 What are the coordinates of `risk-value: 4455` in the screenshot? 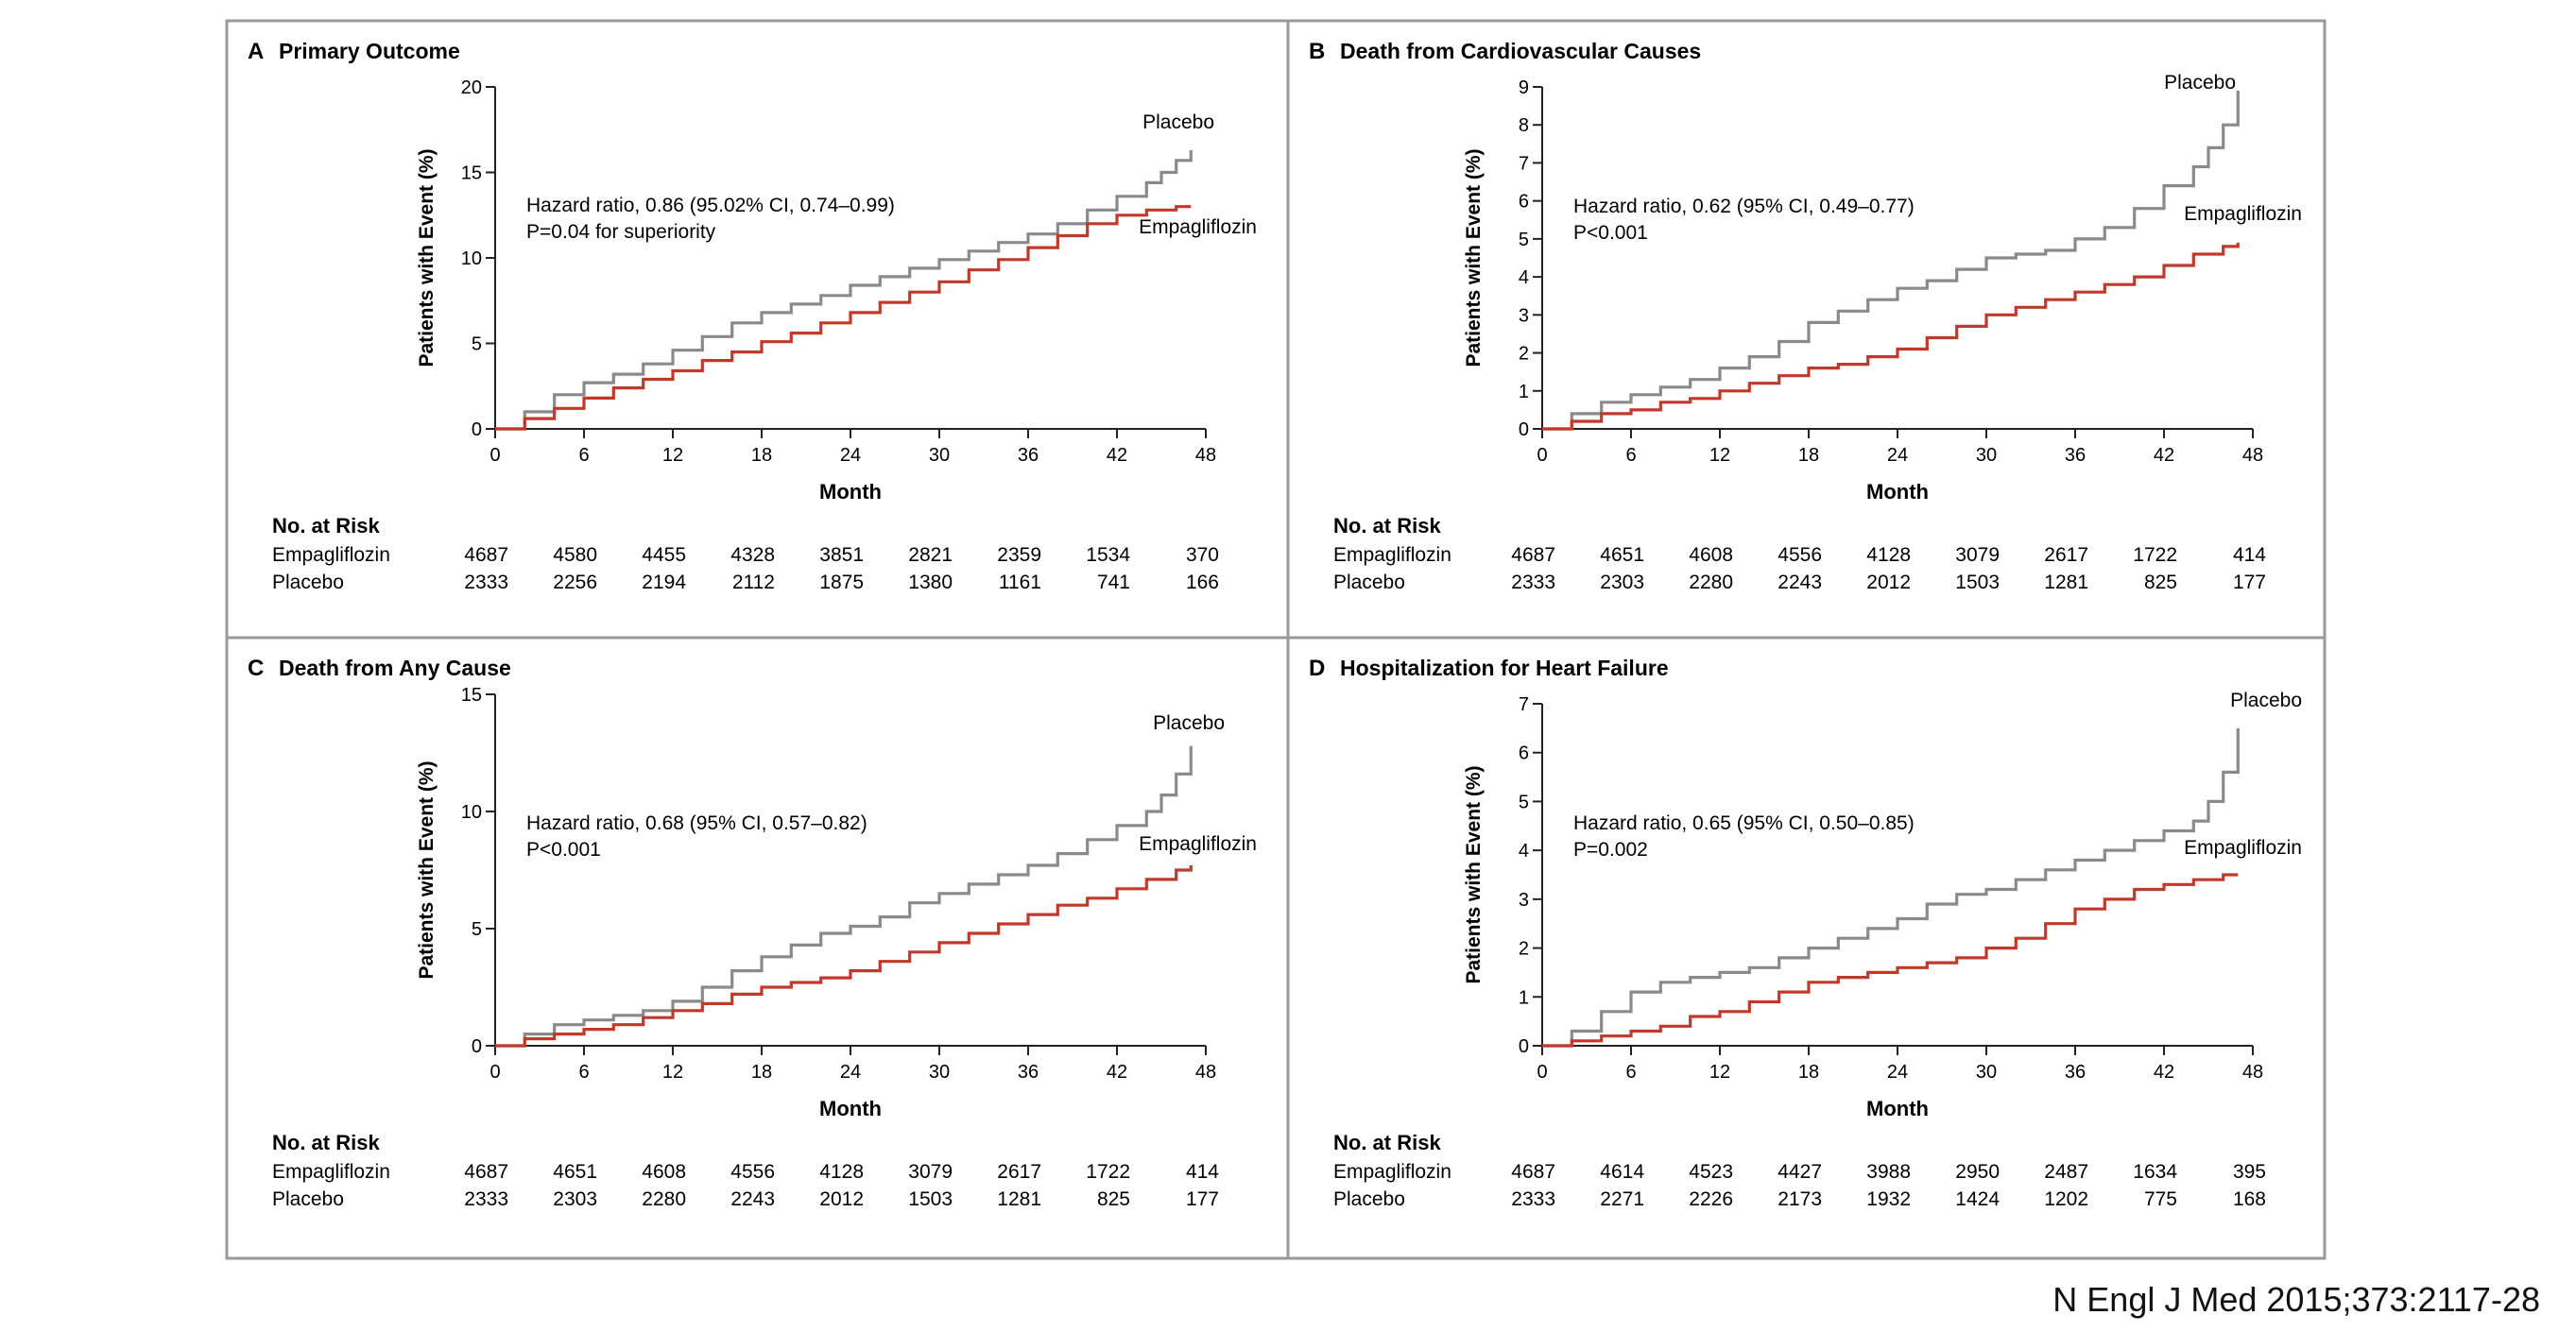 It's located at (664, 555).